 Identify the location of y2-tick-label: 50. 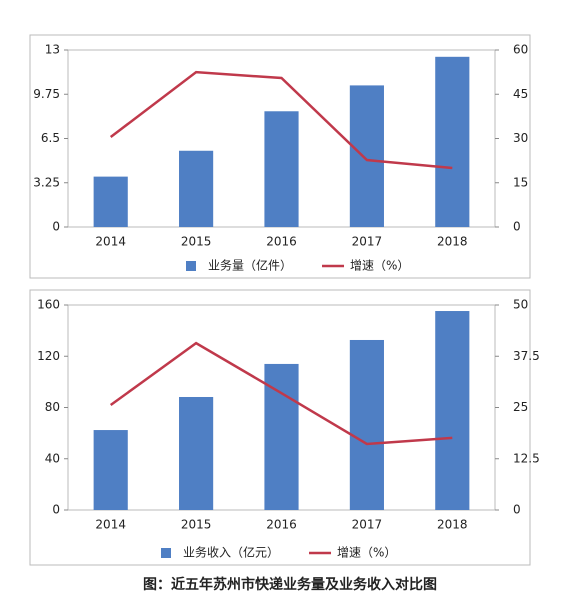
(520, 305).